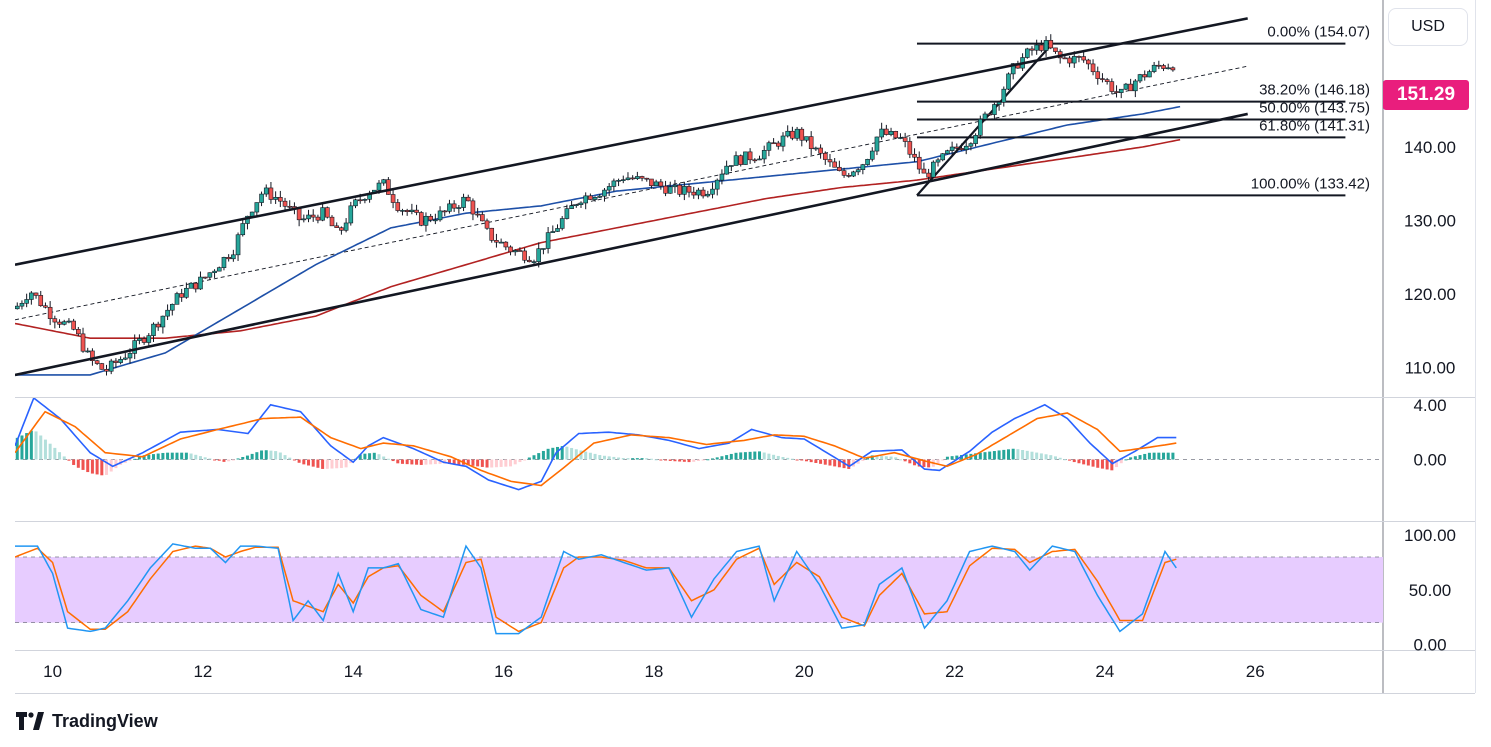 The height and width of the screenshot is (747, 1491). What do you see at coordinates (1429, 405) in the screenshot?
I see `macd-tick-label: 4.00` at bounding box center [1429, 405].